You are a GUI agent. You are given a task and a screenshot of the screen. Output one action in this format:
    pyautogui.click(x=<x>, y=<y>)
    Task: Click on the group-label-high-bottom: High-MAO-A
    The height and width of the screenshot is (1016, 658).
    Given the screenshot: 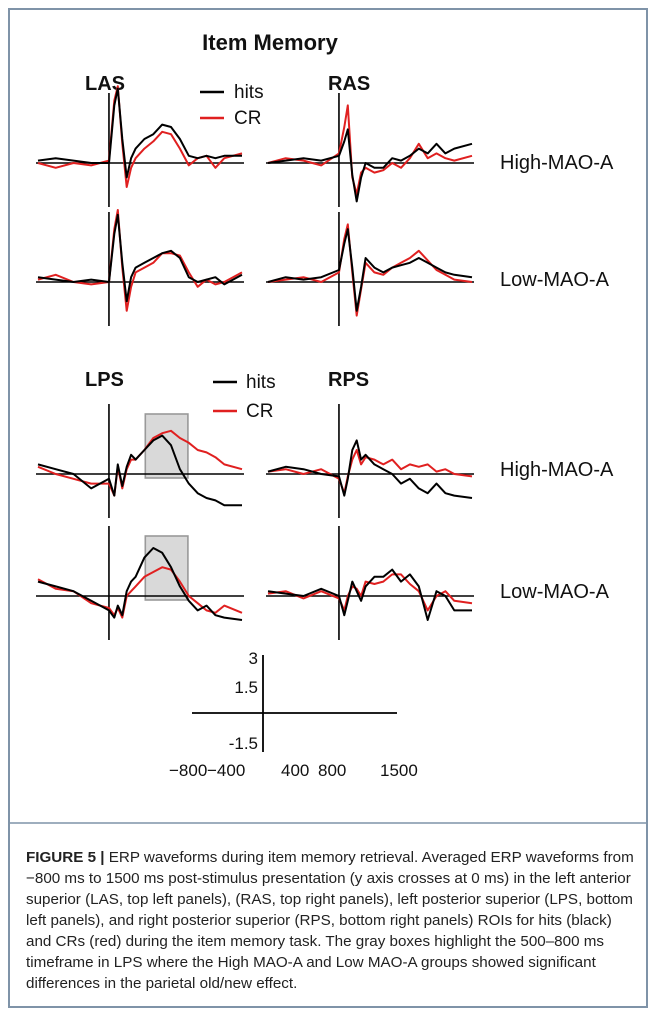 What is the action you would take?
    pyautogui.click(x=557, y=470)
    